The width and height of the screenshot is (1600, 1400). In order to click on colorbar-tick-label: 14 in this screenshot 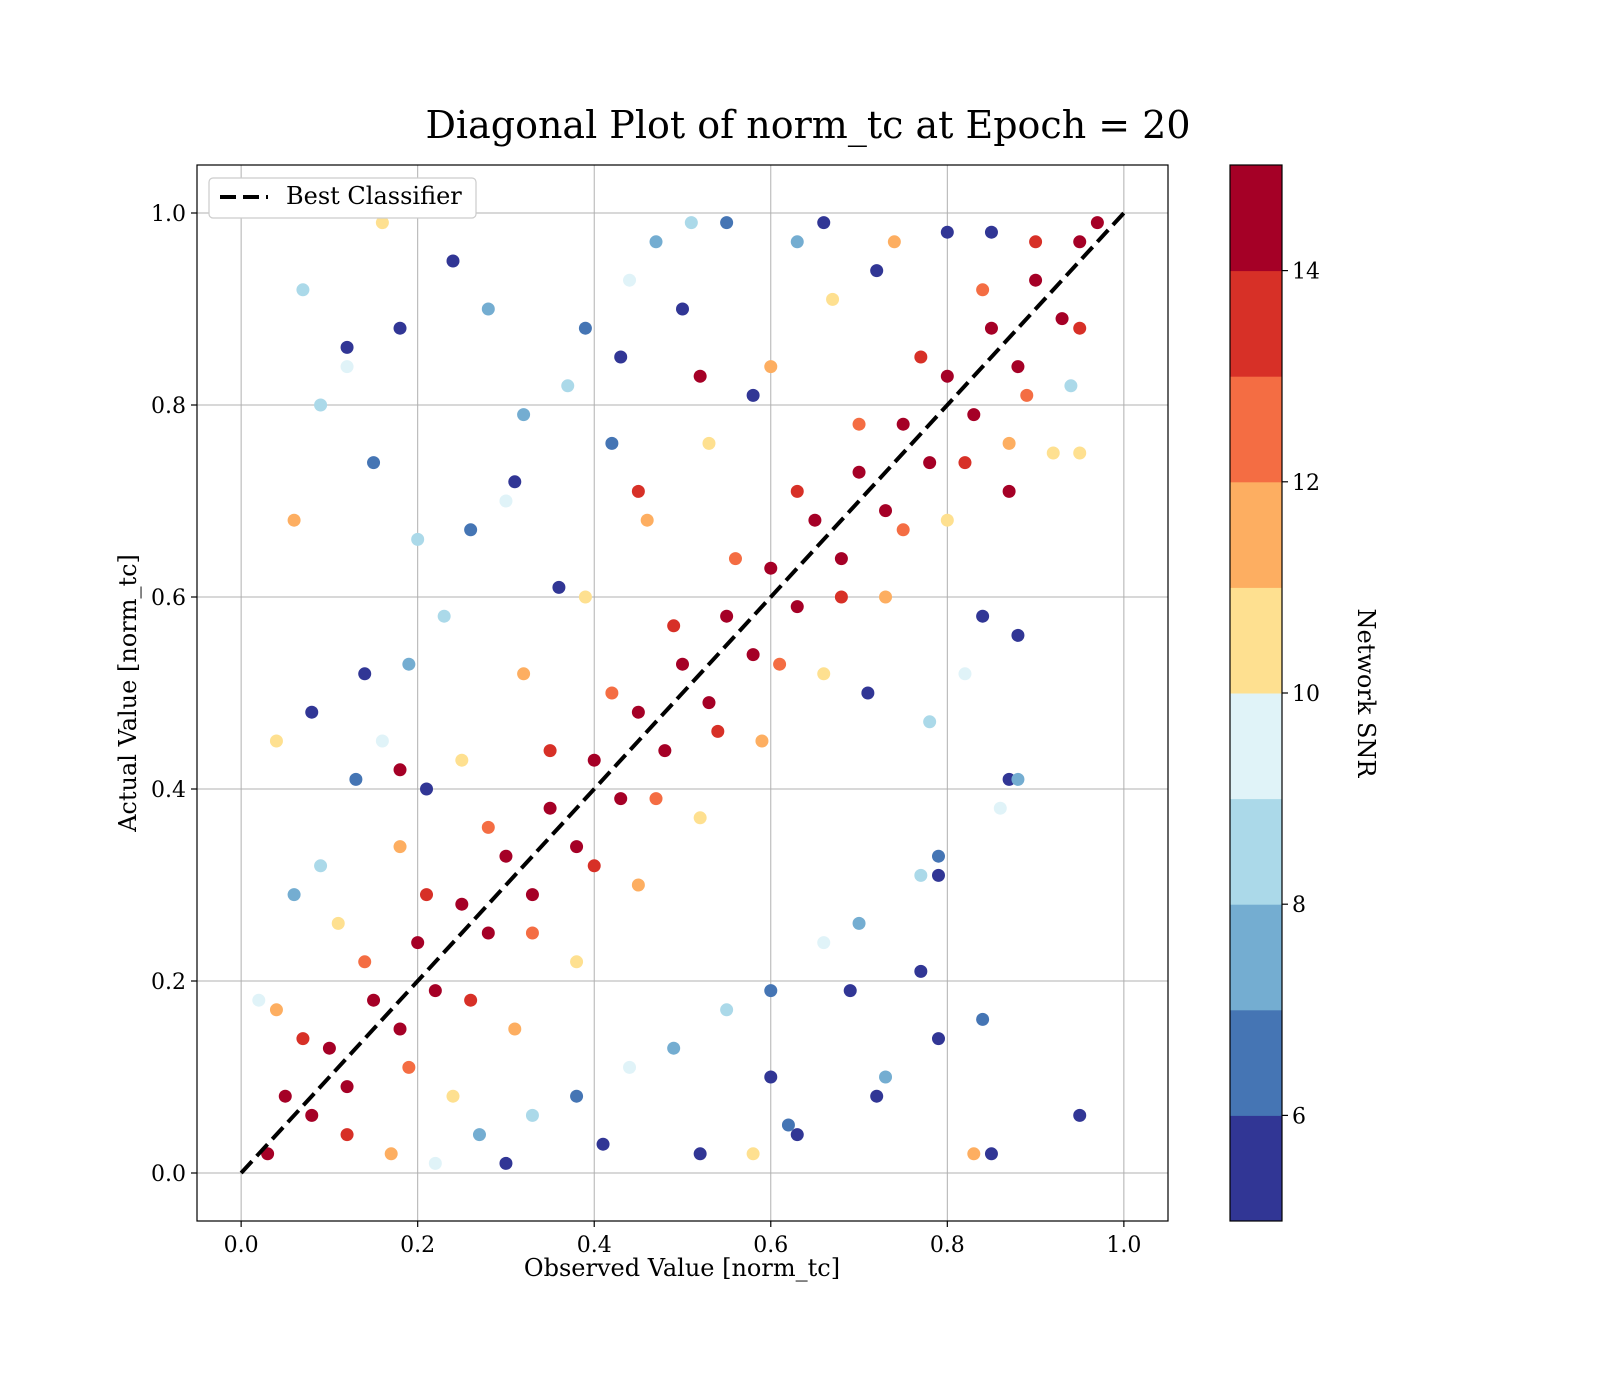, I will do `click(1306, 272)`.